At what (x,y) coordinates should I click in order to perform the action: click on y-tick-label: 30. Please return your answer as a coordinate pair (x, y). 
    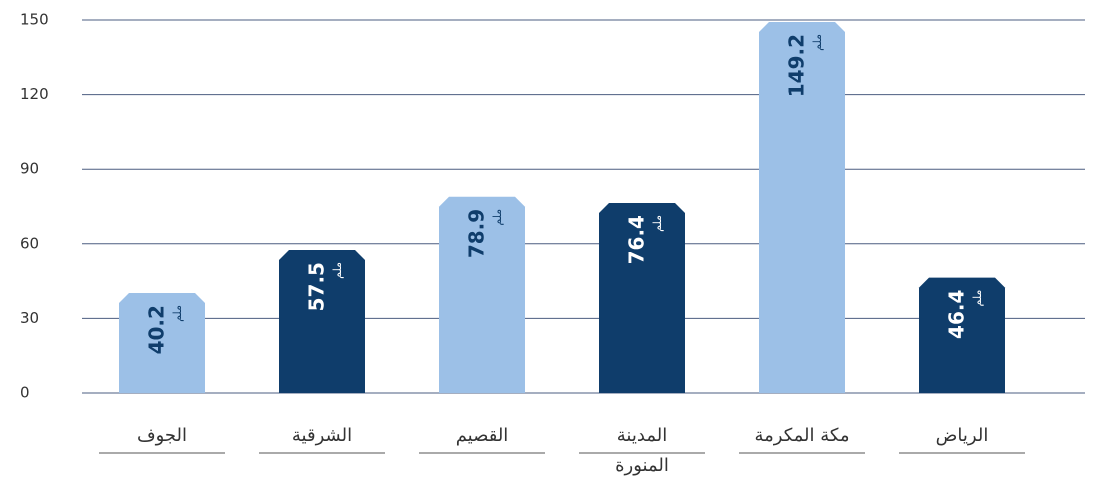
    Looking at the image, I should click on (29, 318).